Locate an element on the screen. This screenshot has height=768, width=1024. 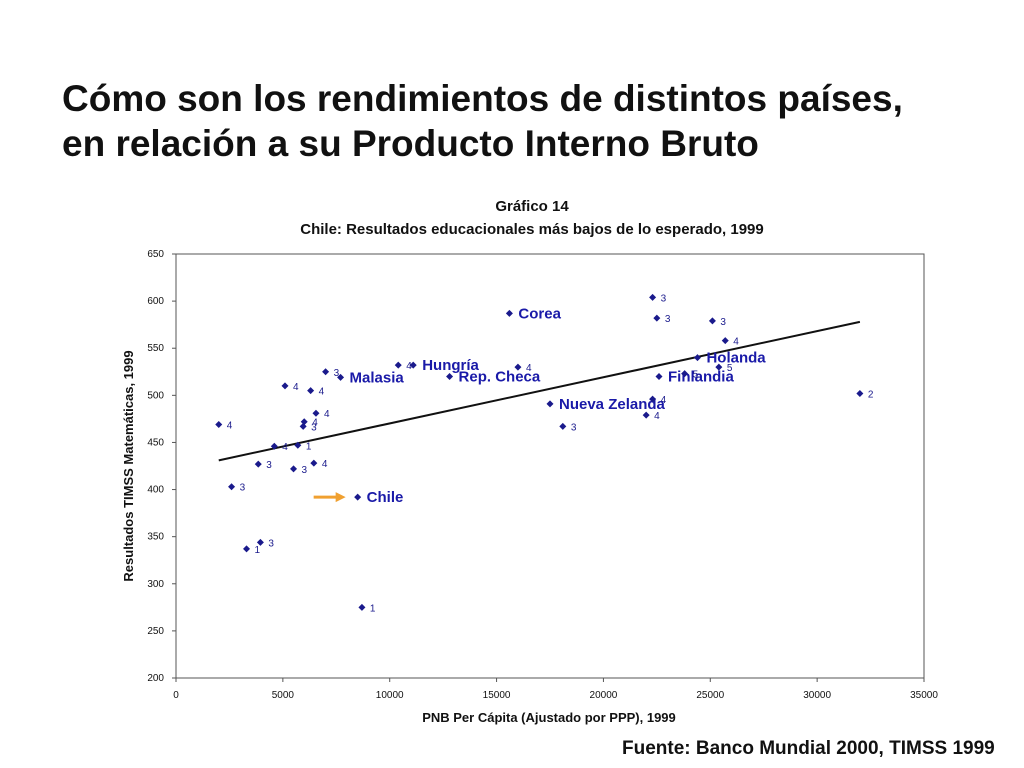
y-tick-label: 450 is located at coordinates (155, 442).